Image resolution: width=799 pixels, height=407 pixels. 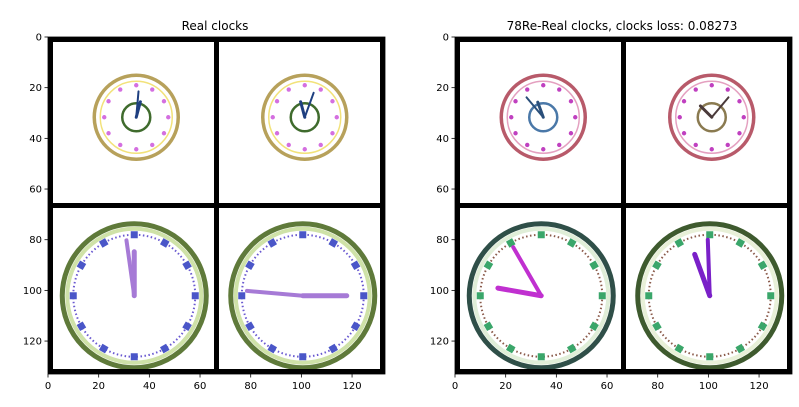 I want to click on right-ytick-label: 100, so click(x=439, y=291).